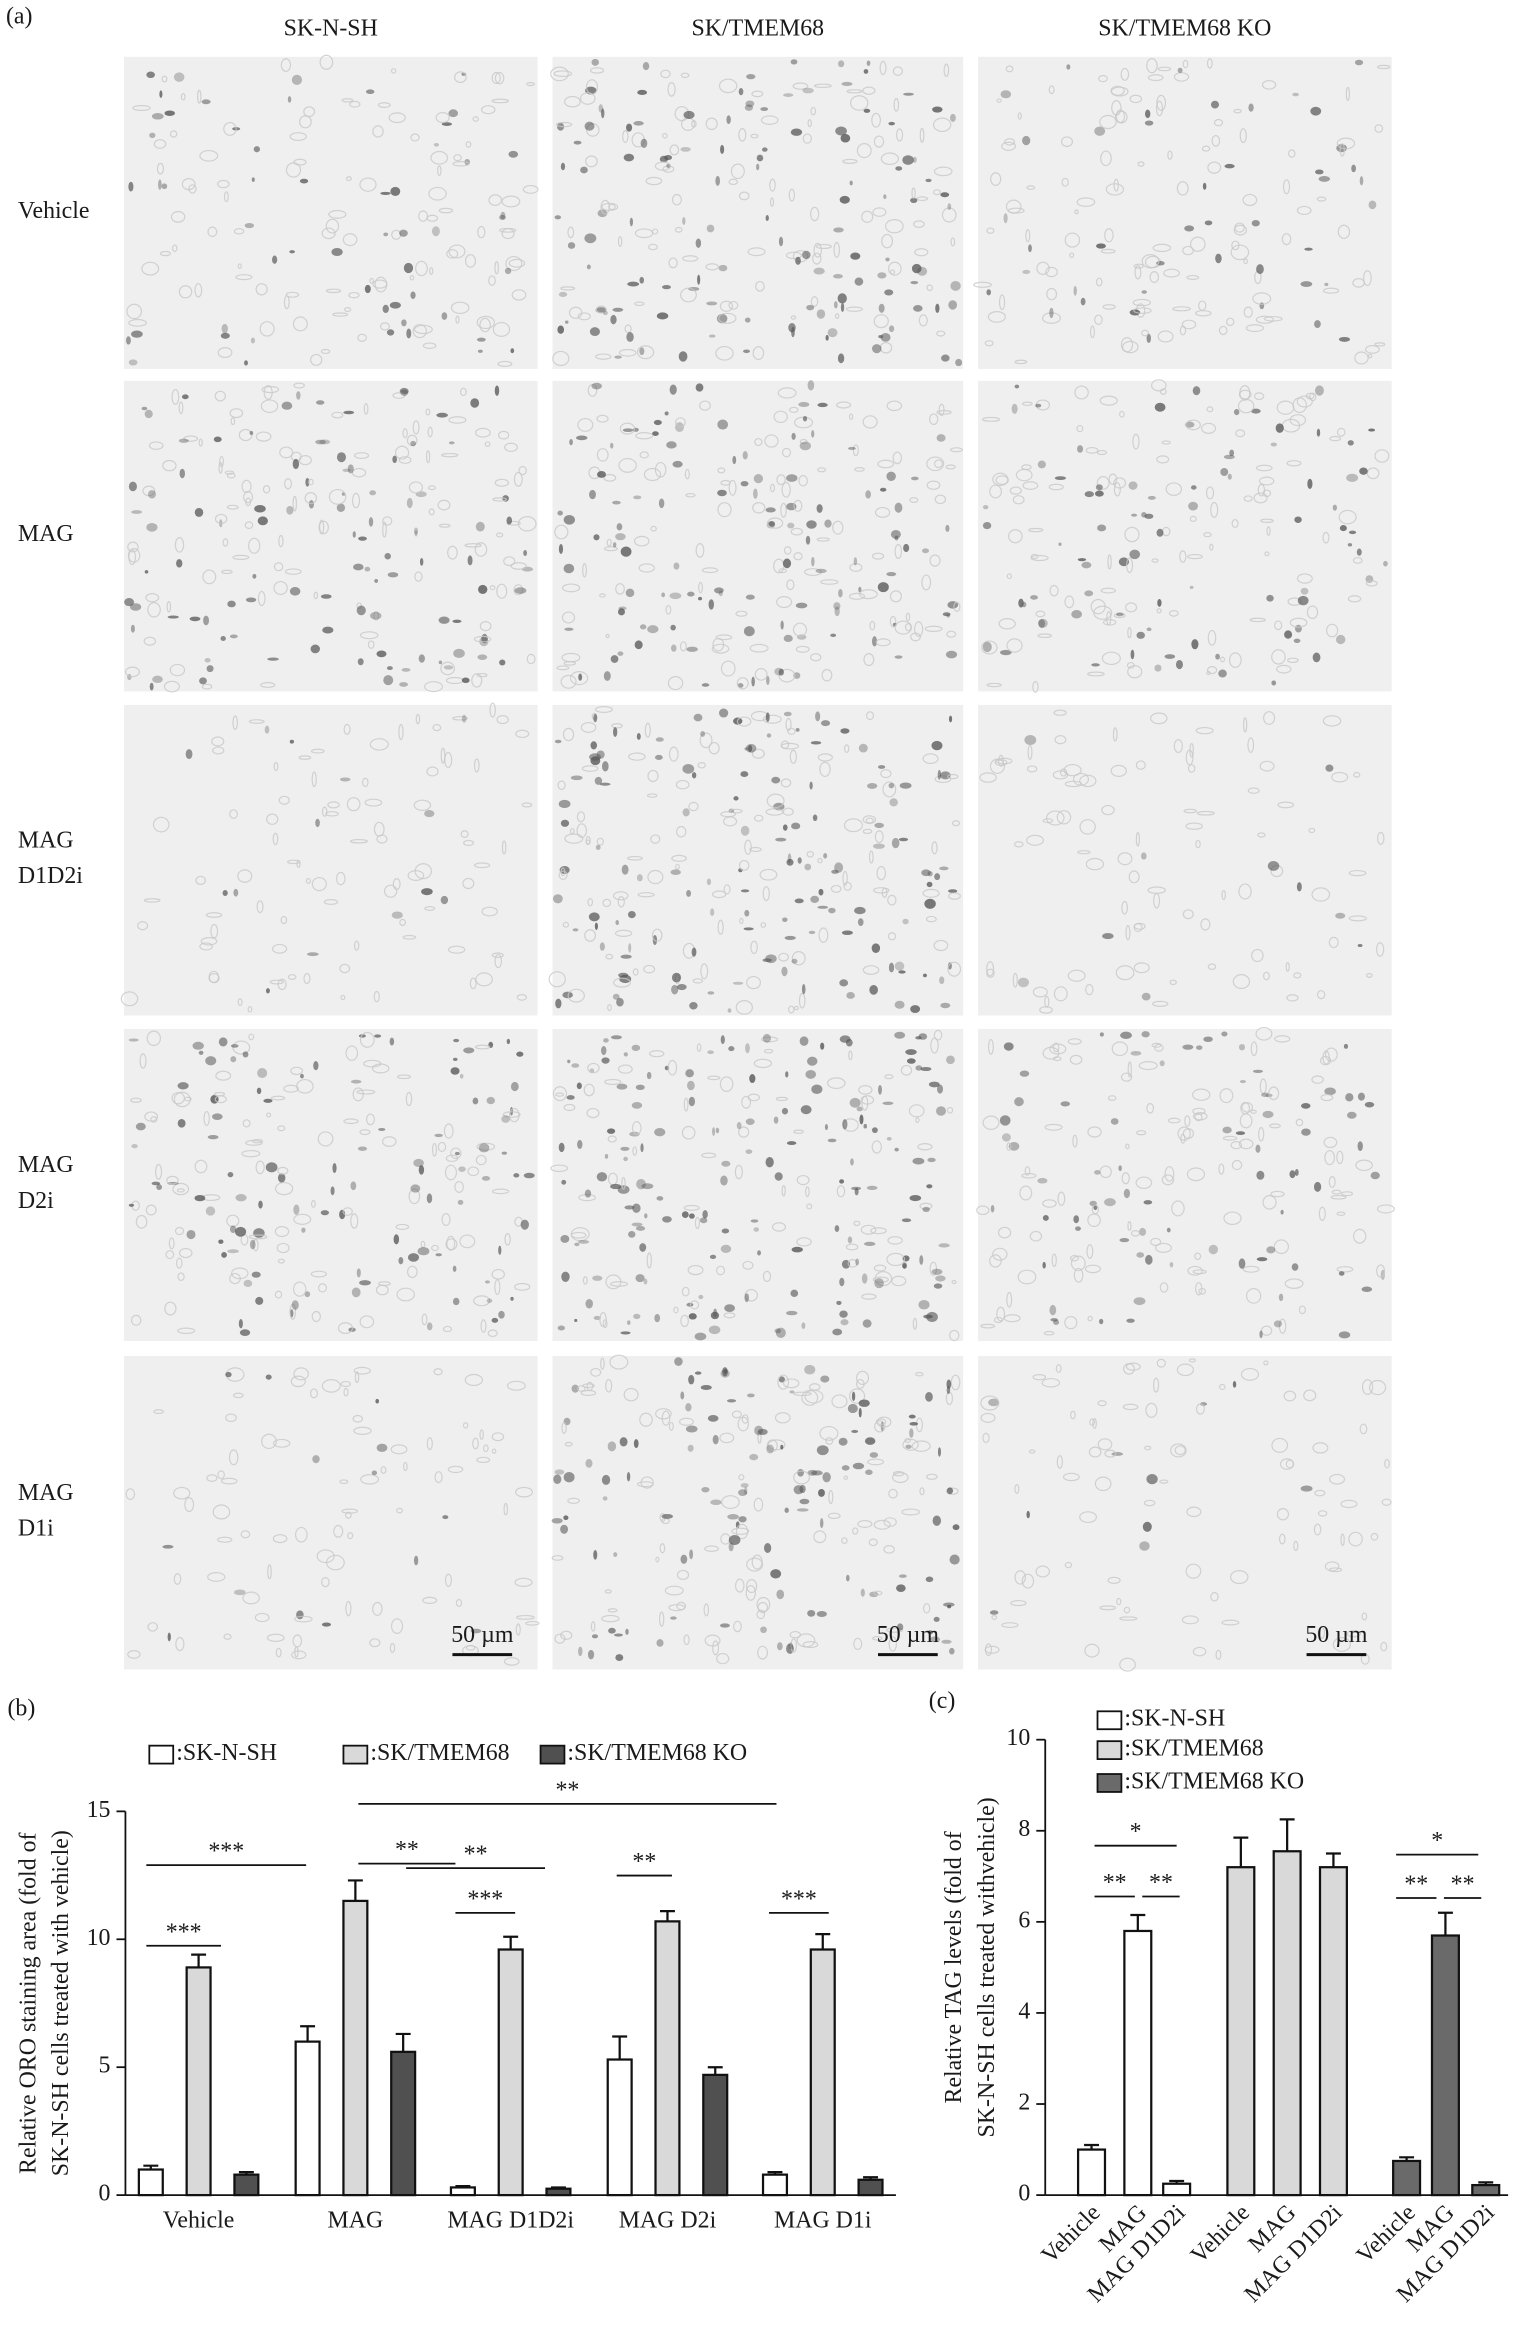  Describe the element at coordinates (1115, 1883) in the screenshot. I see `significance-label: **` at that location.